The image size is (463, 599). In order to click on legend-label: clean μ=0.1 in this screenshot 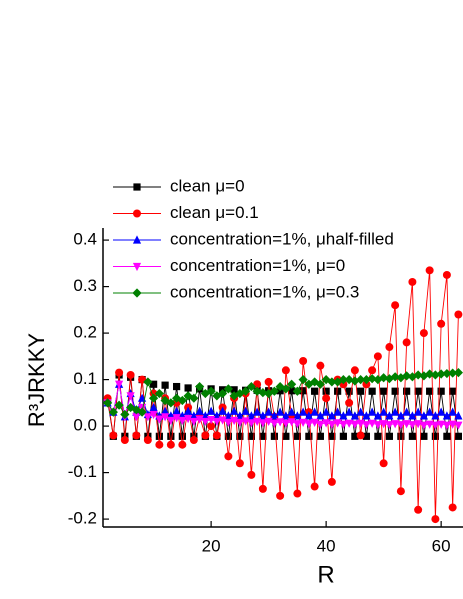, I will do `click(214, 212)`.